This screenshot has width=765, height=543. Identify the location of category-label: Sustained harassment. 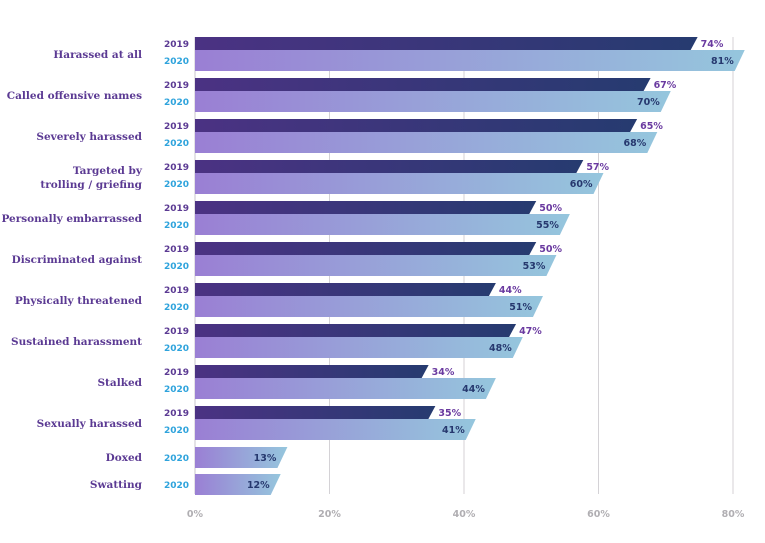
(76, 342).